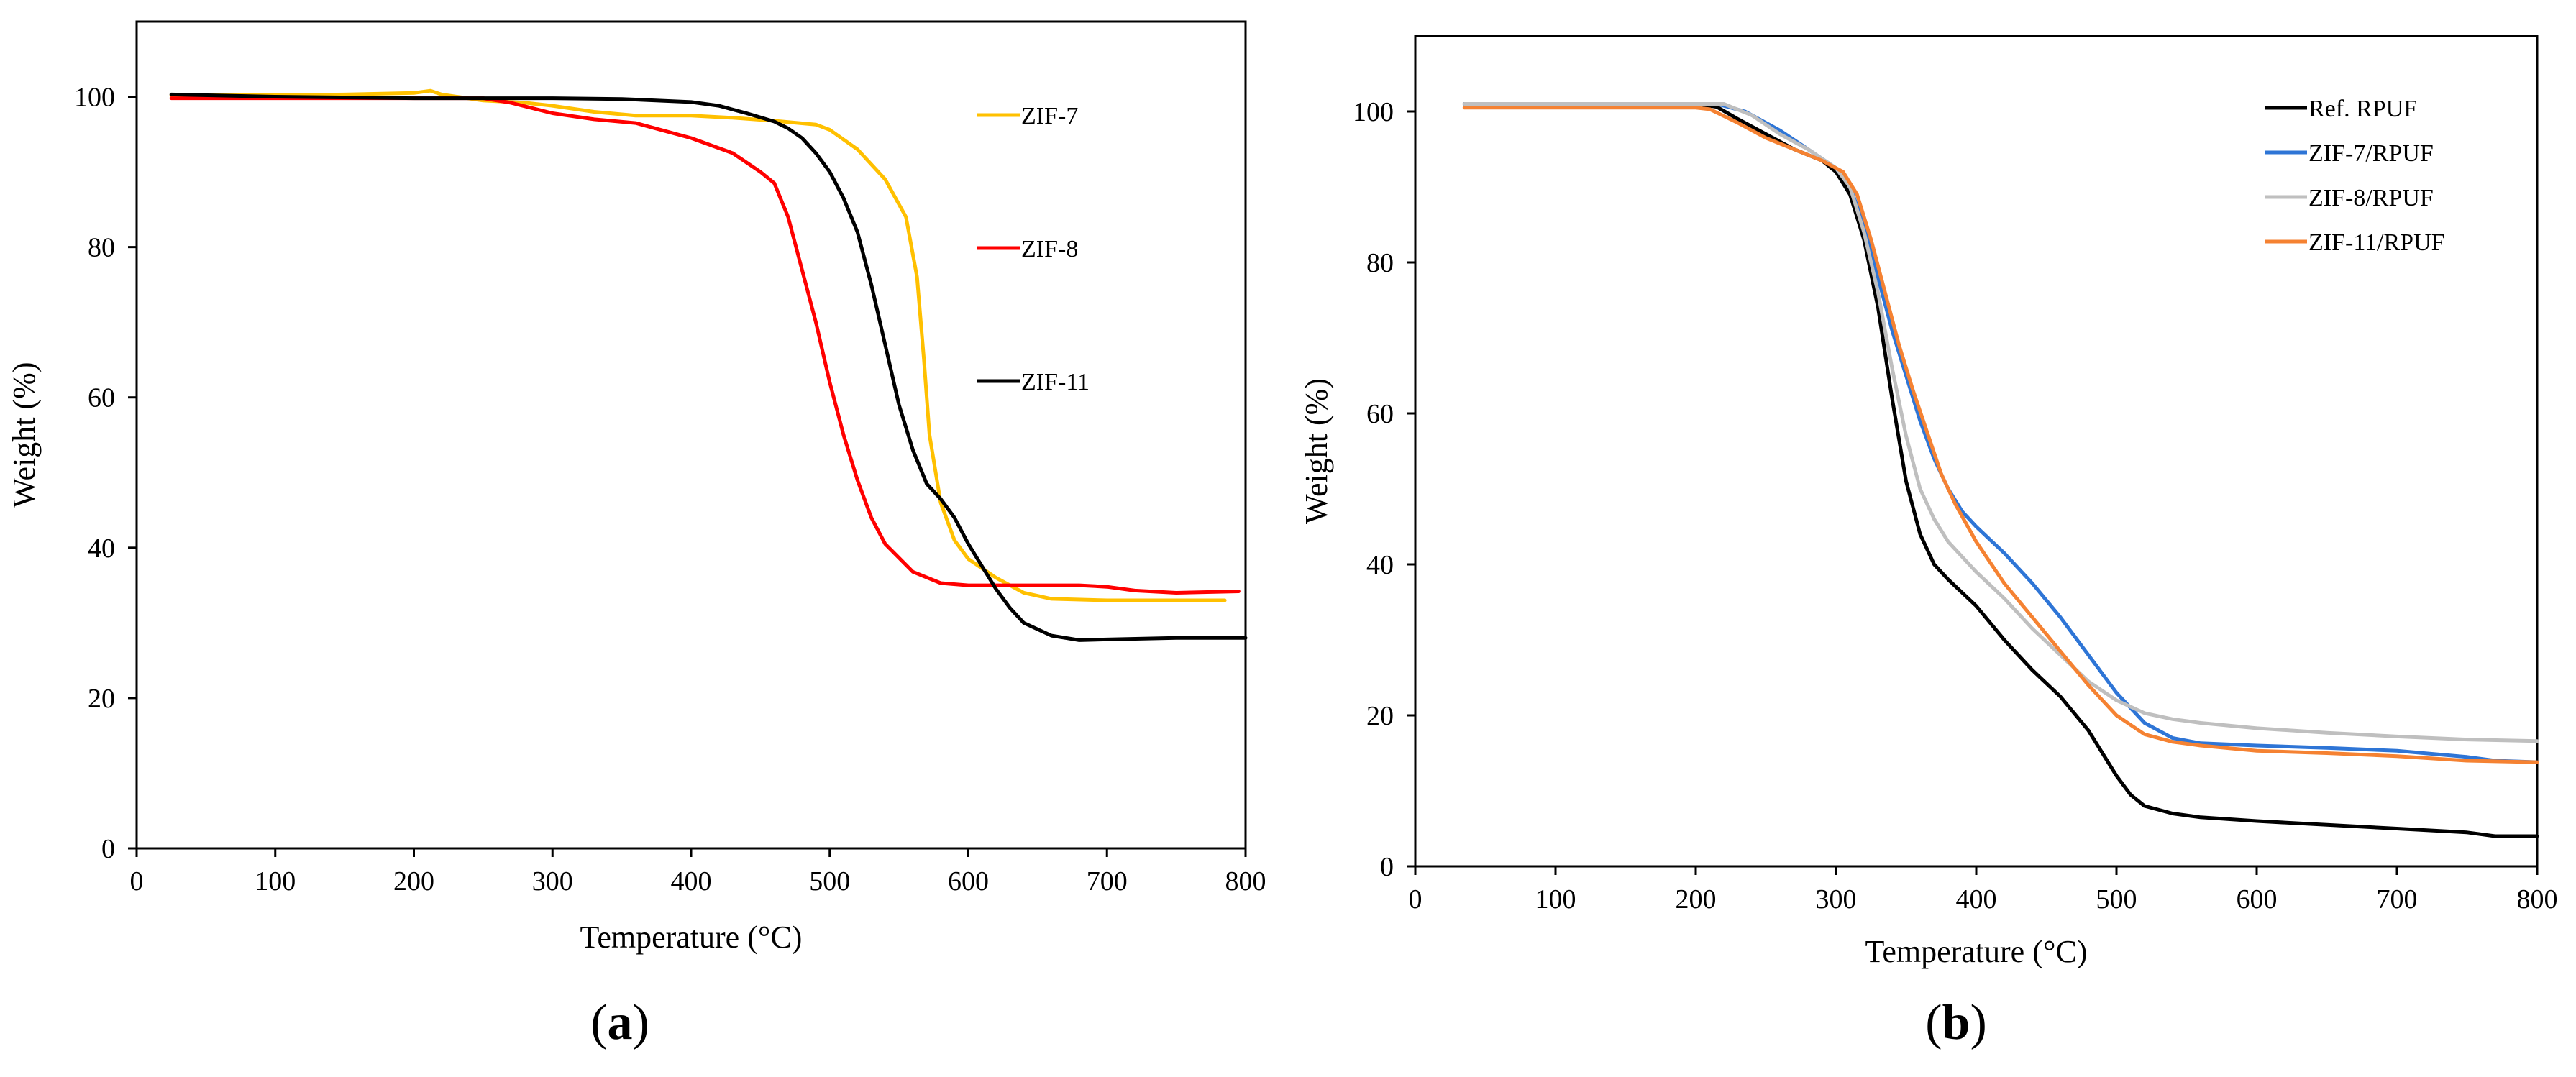  I want to click on panel-label: (a), so click(619, 1022).